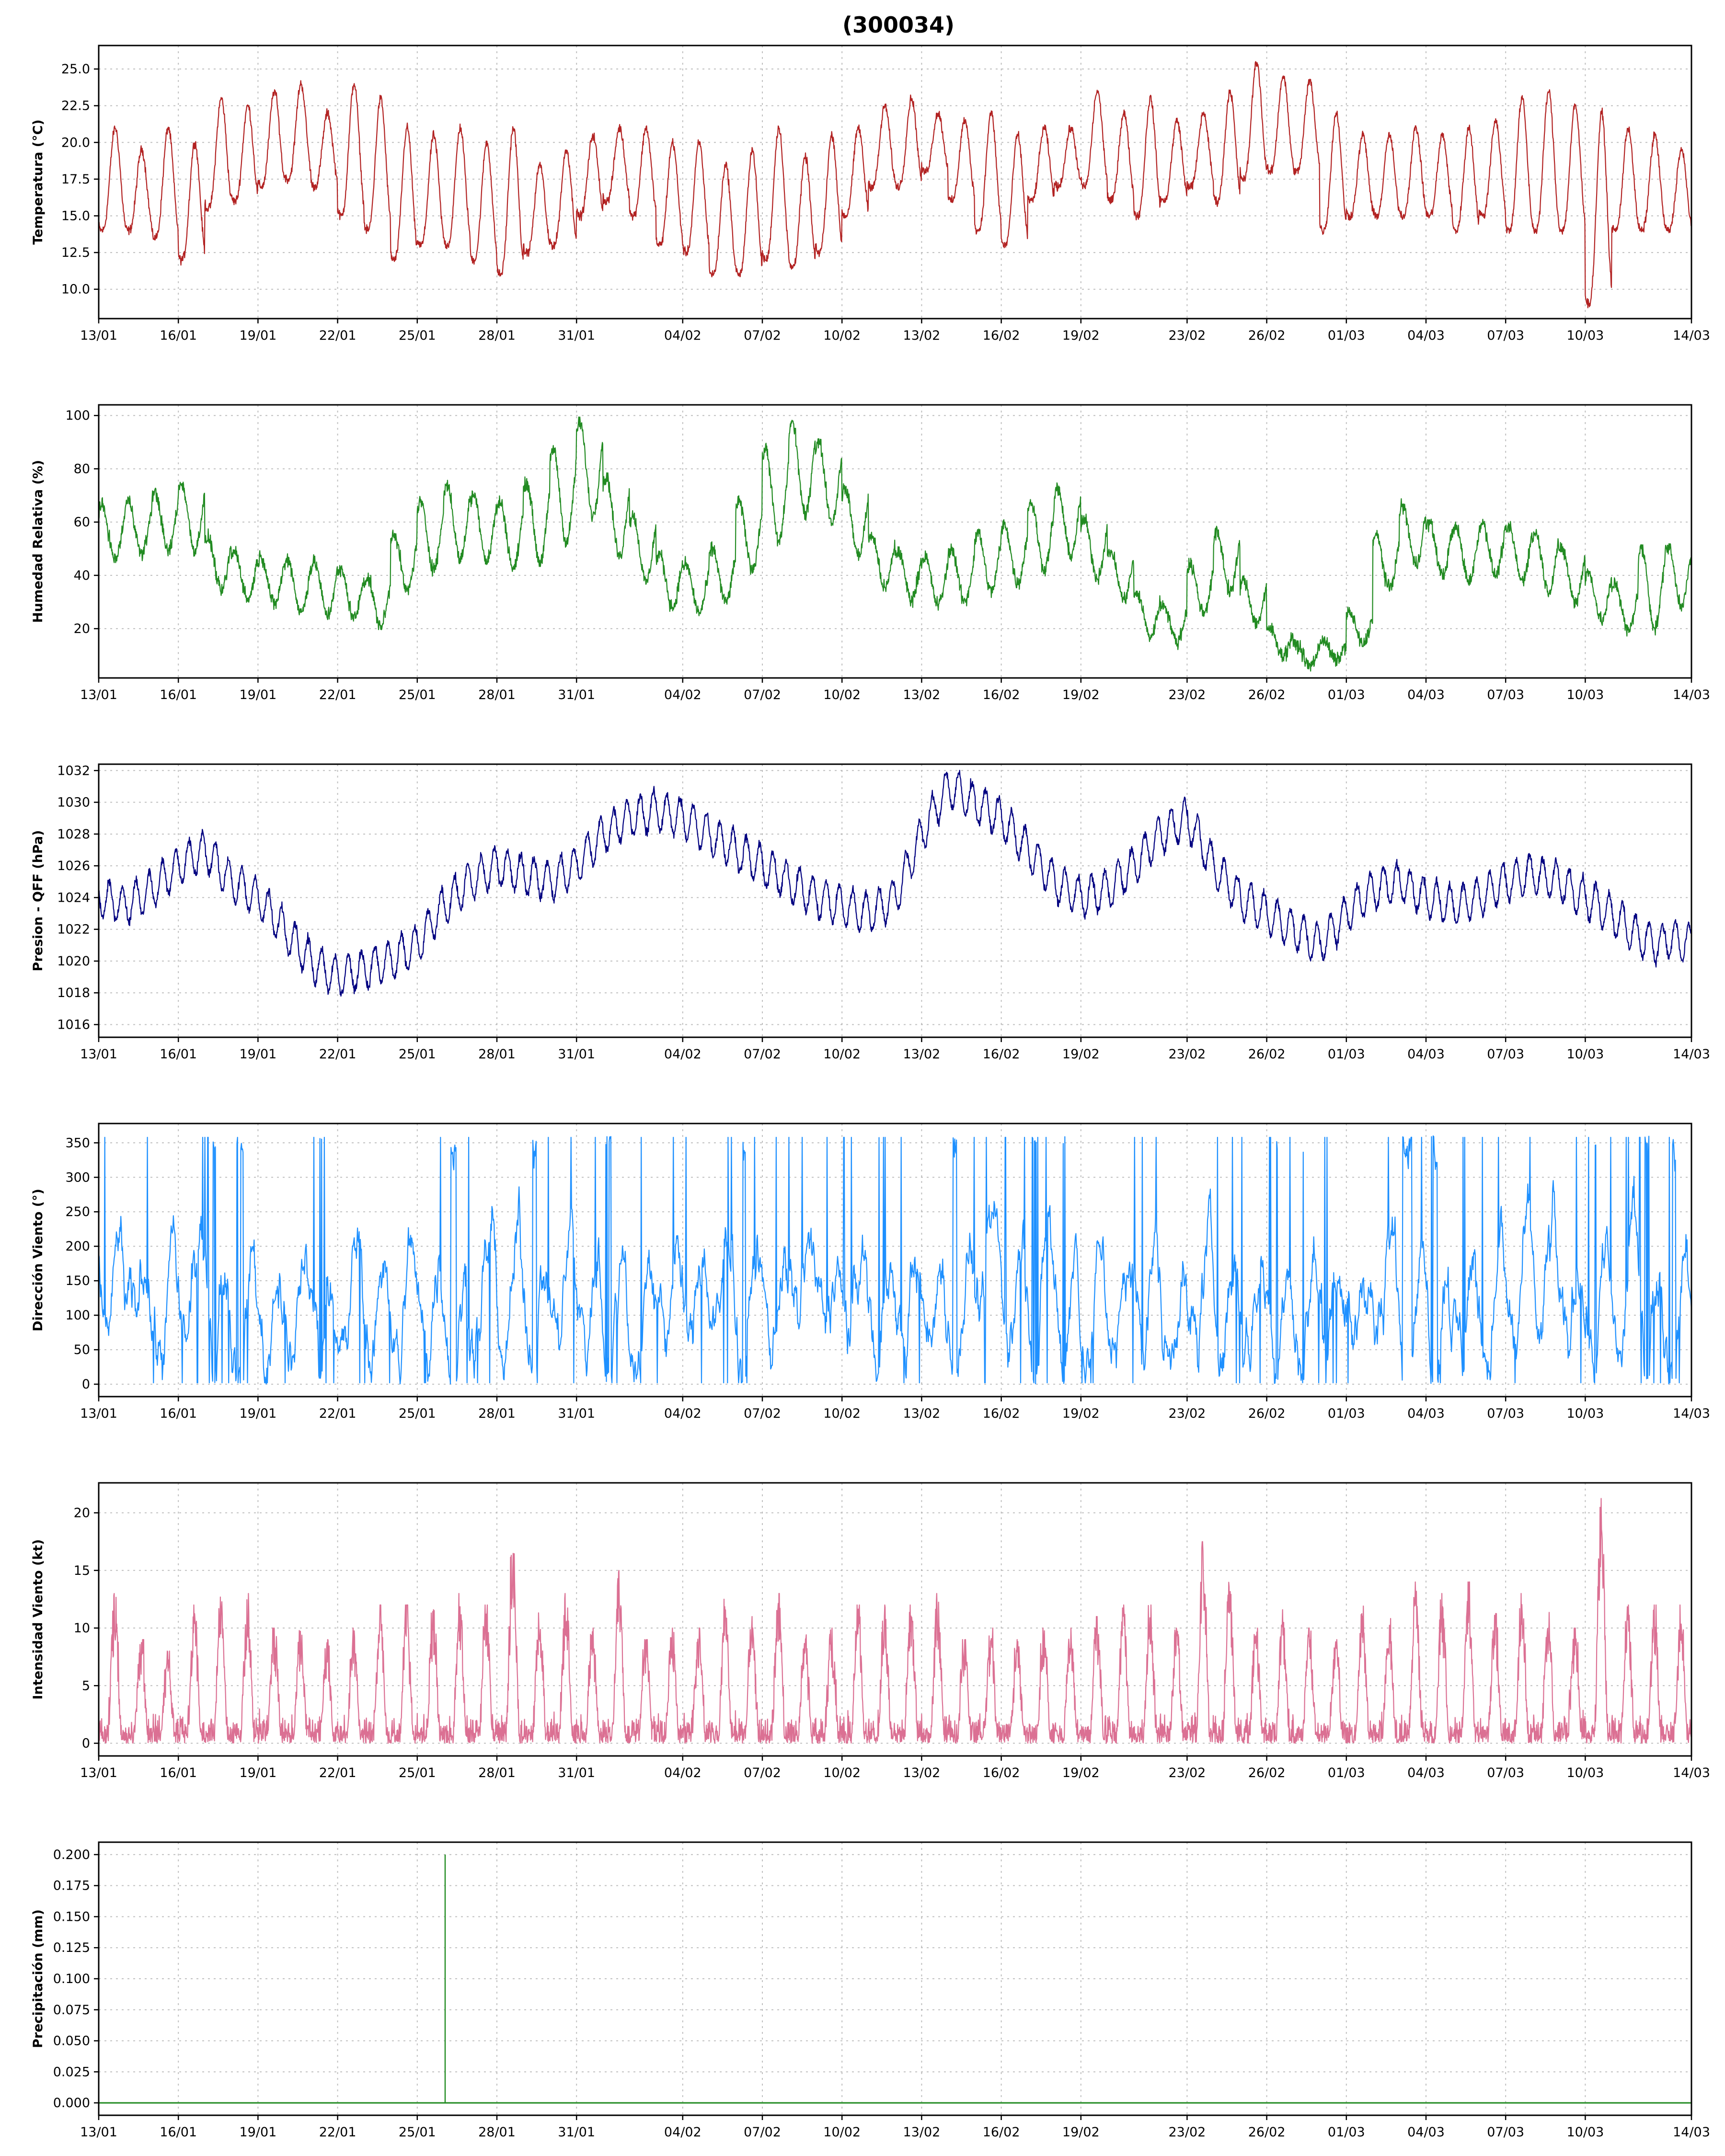  I want to click on y-tick-label: 1032, so click(73, 770).